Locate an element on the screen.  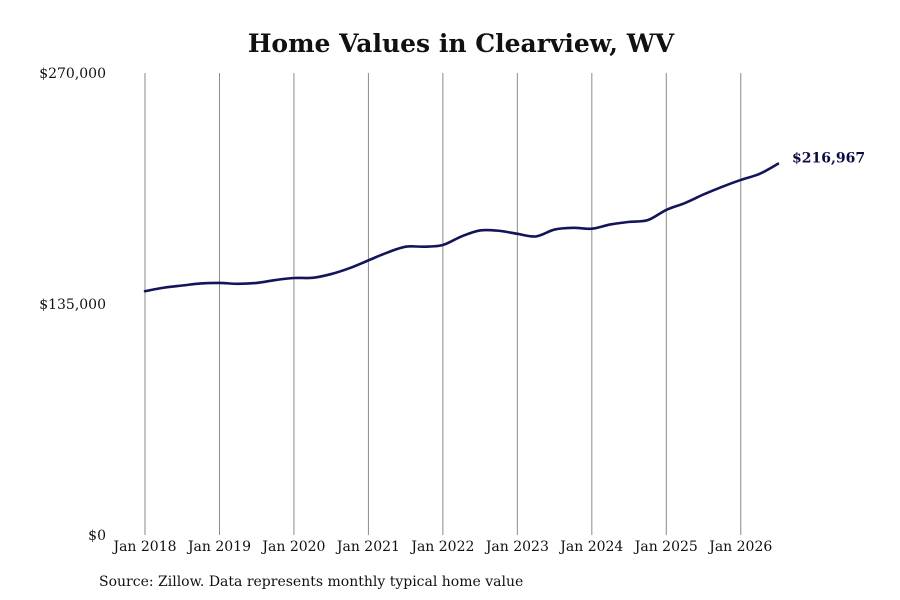
x-tick-label: Jan 2025 is located at coordinates (665, 547).